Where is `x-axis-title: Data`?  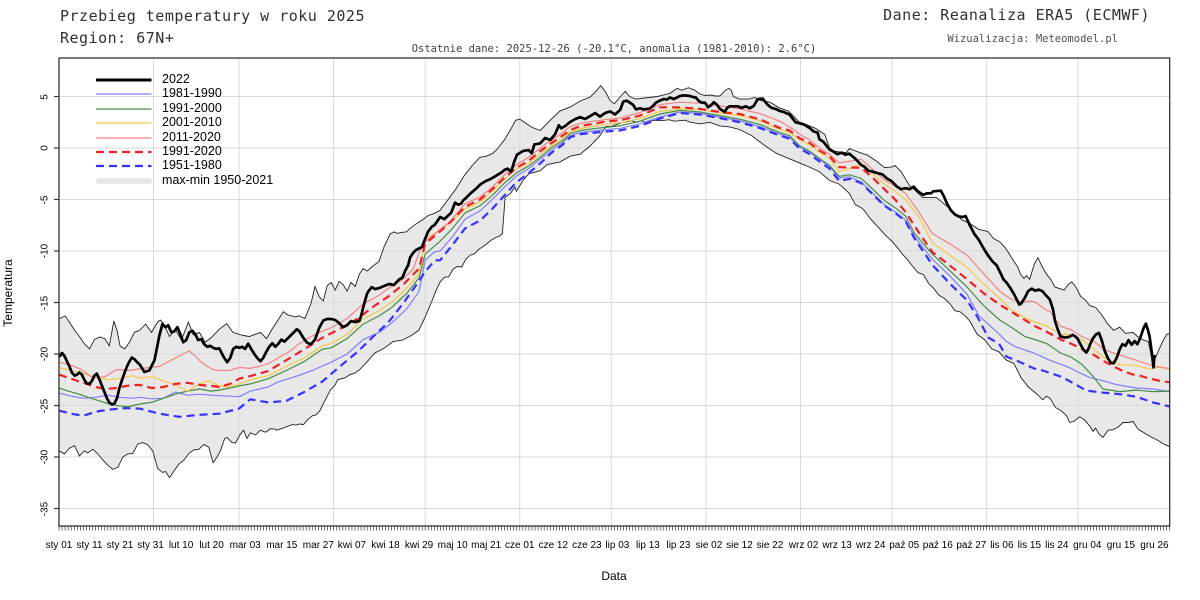 x-axis-title: Data is located at coordinates (614, 576).